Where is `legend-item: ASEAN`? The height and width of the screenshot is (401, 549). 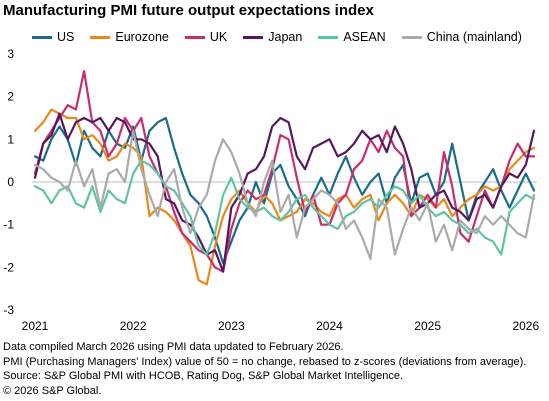
legend-item: ASEAN is located at coordinates (352, 37).